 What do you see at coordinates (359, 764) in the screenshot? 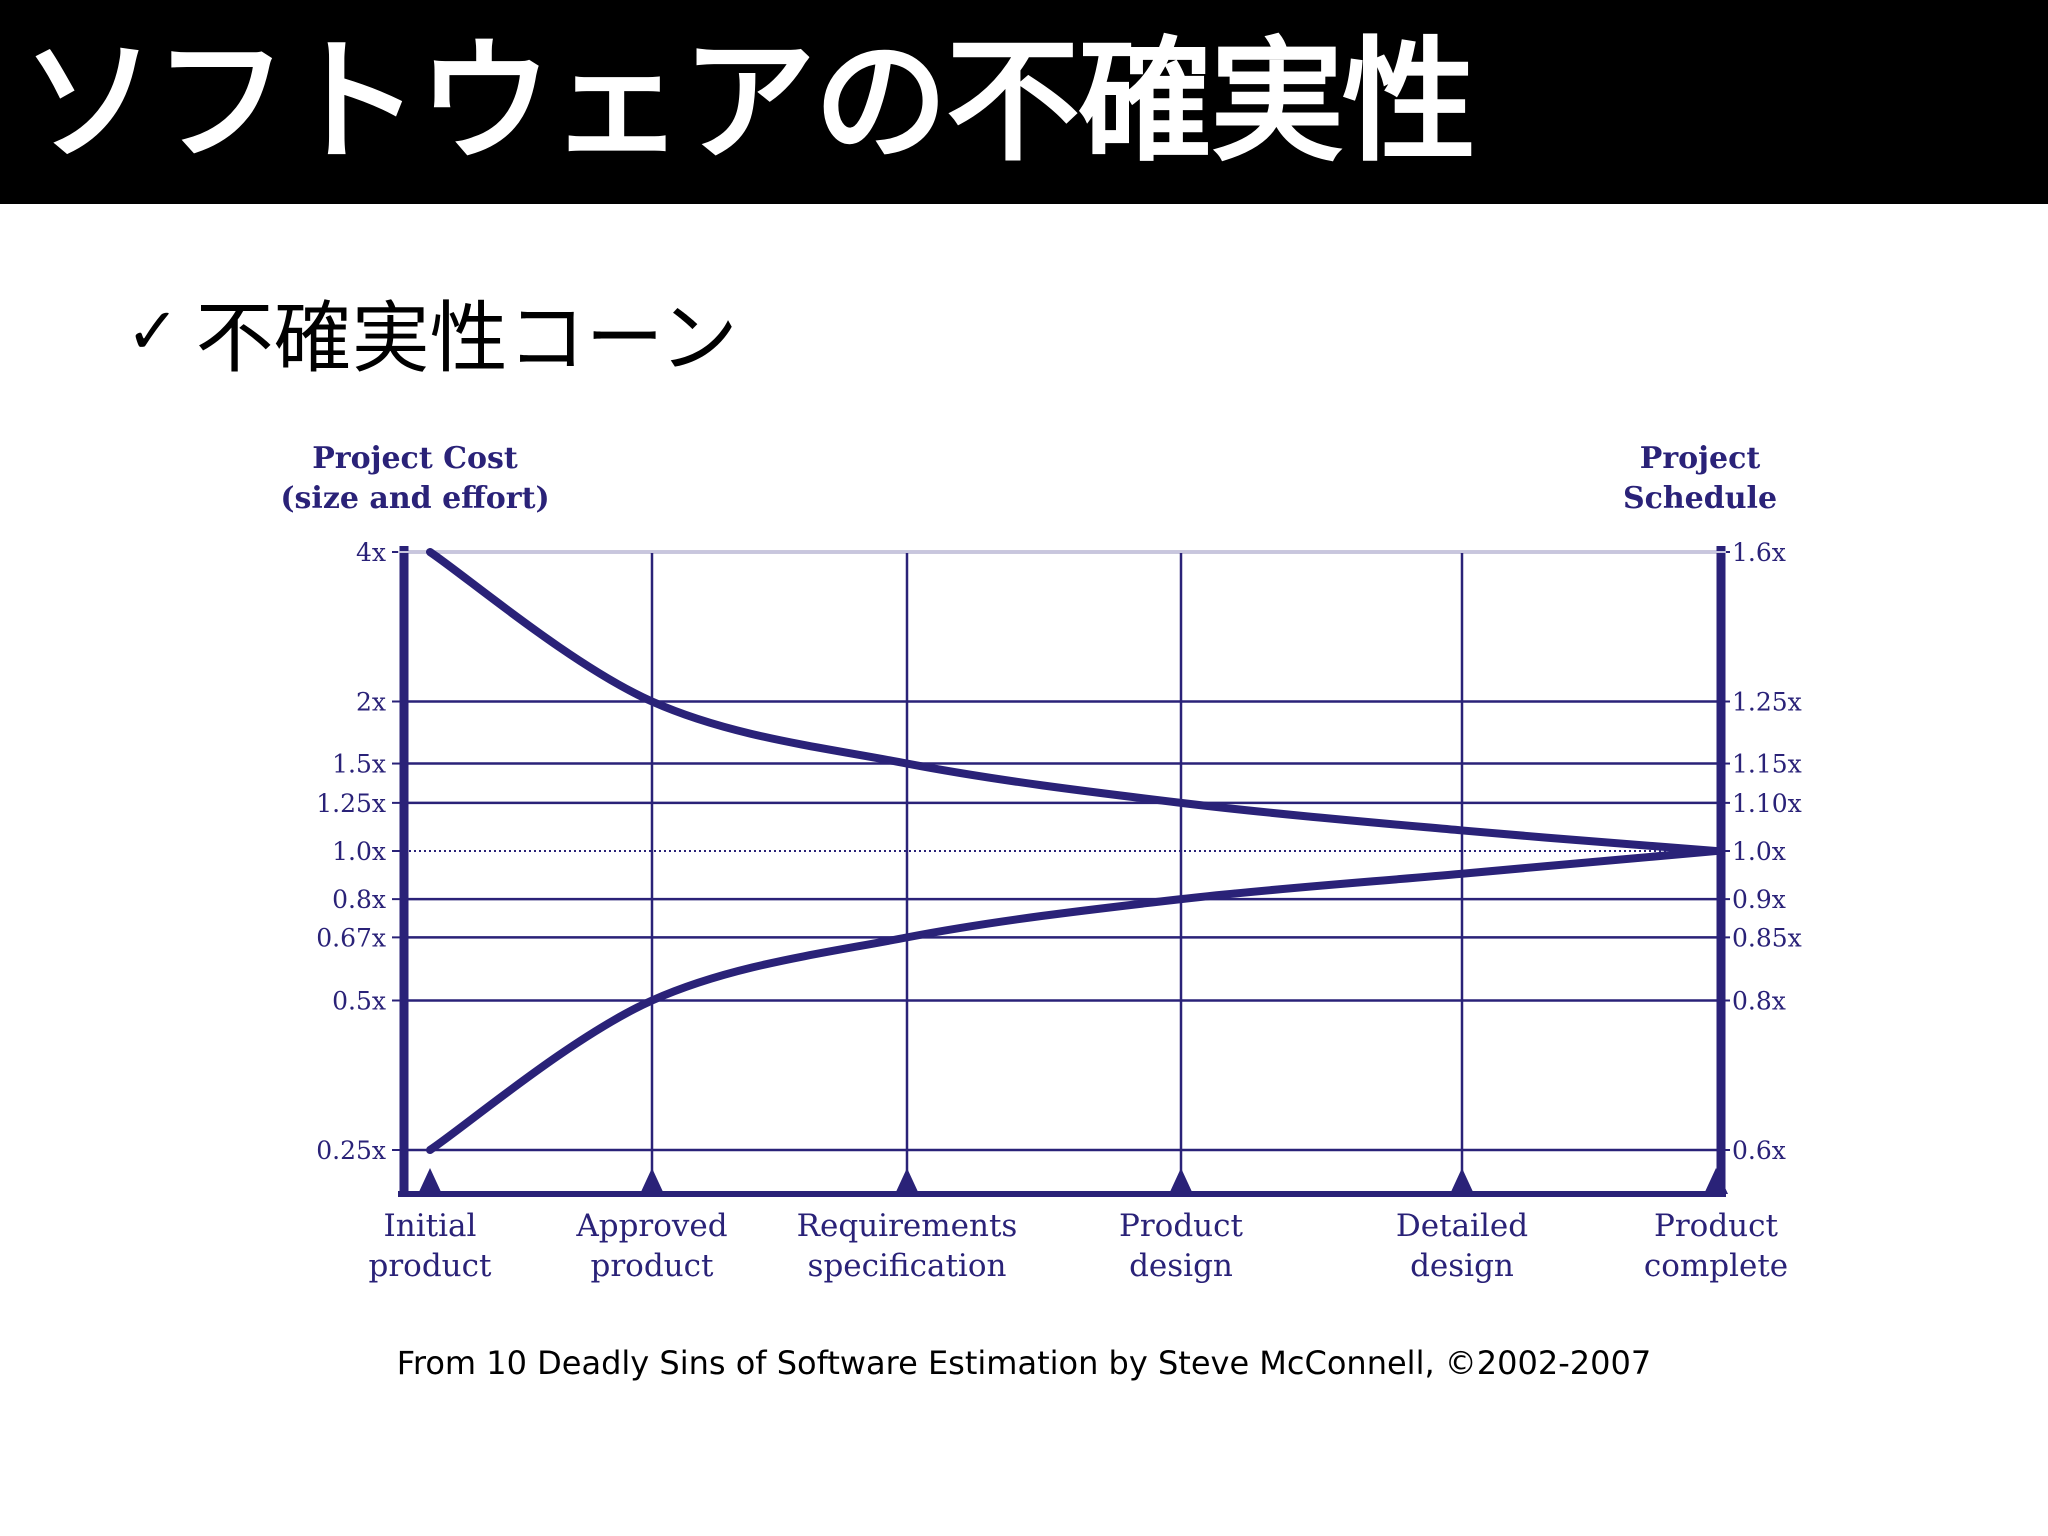
I see `left-tick-label: 1.5x` at bounding box center [359, 764].